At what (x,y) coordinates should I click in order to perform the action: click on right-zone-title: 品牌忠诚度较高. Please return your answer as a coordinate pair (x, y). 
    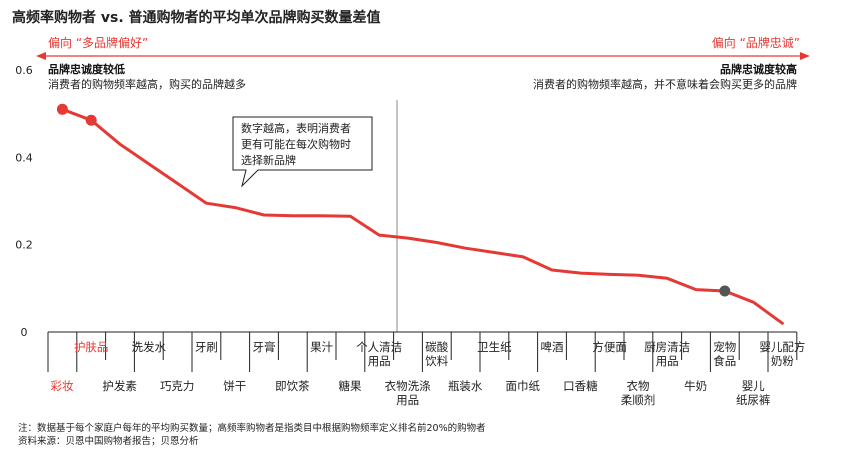
    Looking at the image, I should click on (758, 69).